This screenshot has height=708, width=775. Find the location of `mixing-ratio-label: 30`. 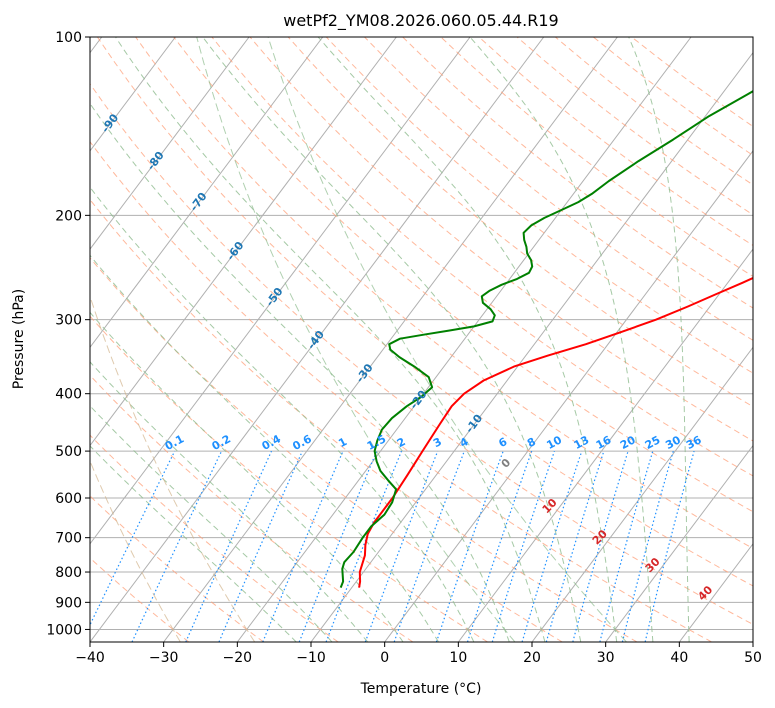

mixing-ratio-label: 30 is located at coordinates (673, 442).